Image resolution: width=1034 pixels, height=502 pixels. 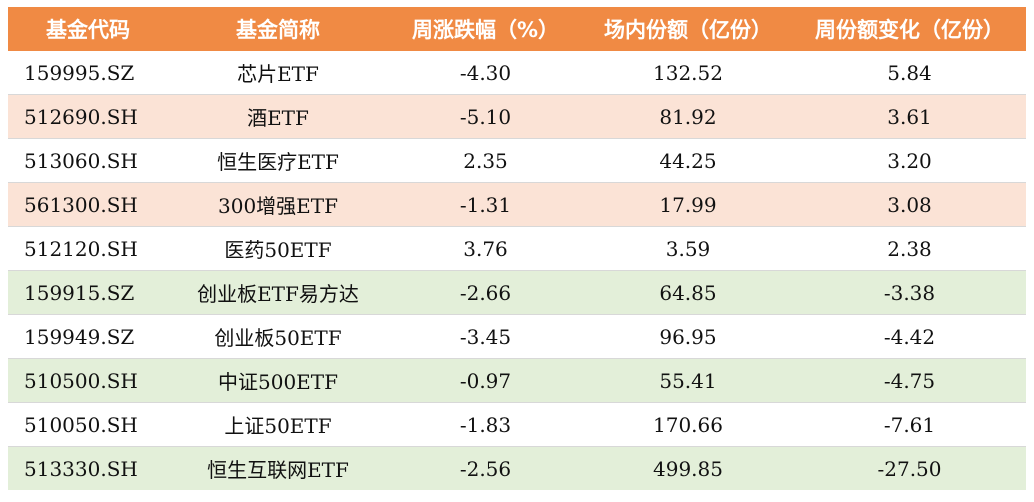 What do you see at coordinates (88, 380) in the screenshot?
I see `cell-fund-code: 510500.SH` at bounding box center [88, 380].